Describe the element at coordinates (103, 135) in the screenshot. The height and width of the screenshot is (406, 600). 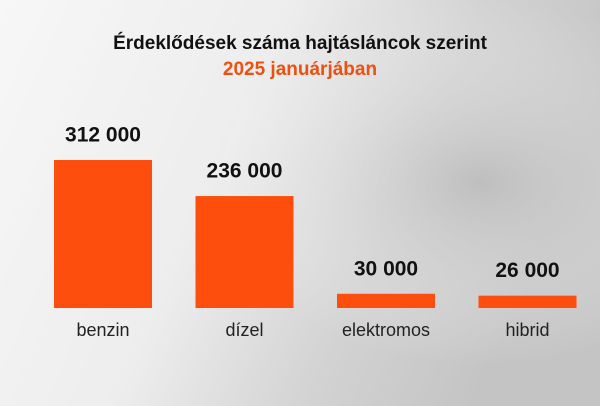
I see `value-label: 312 000` at that location.